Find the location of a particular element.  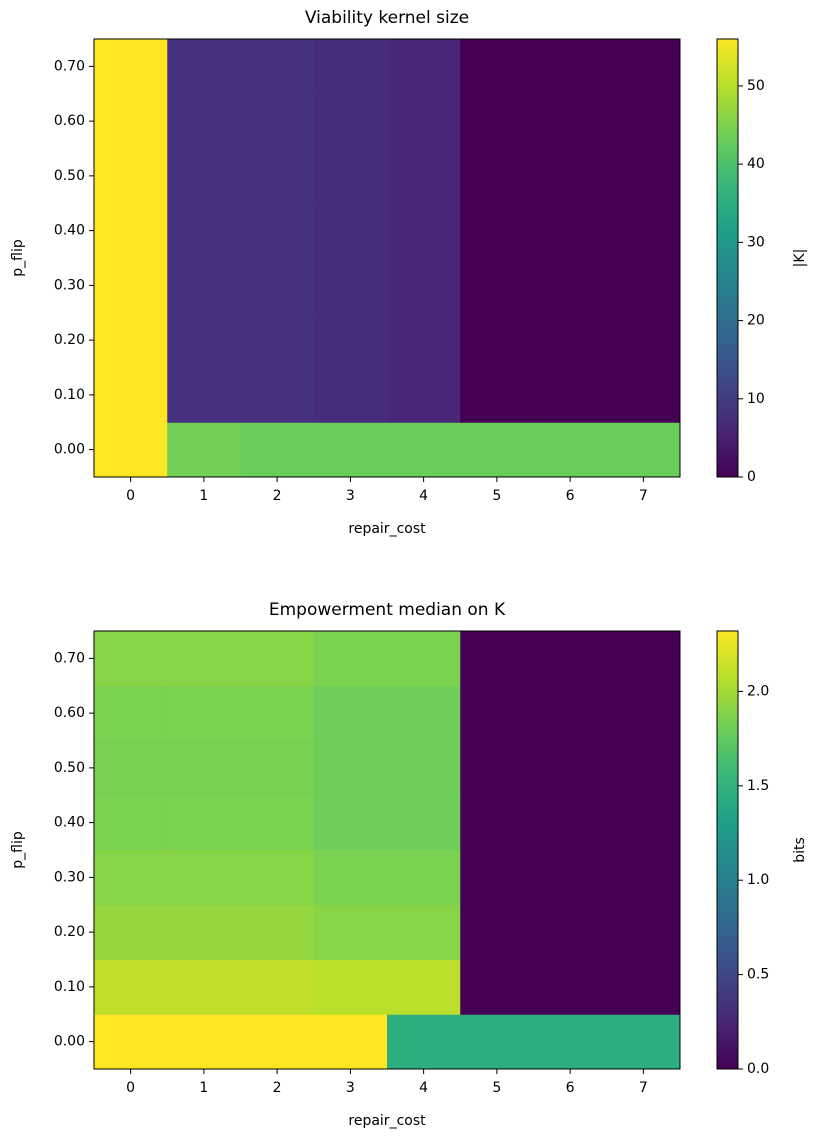

y-tick-label: 0.50 is located at coordinates (69, 176).